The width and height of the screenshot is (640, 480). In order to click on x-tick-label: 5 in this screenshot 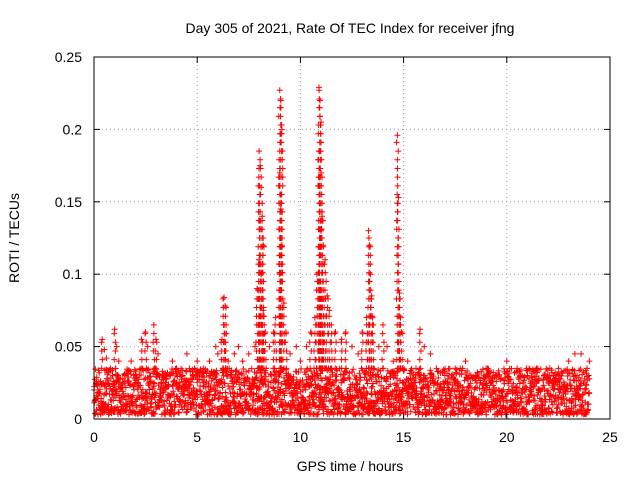, I will do `click(197, 437)`.